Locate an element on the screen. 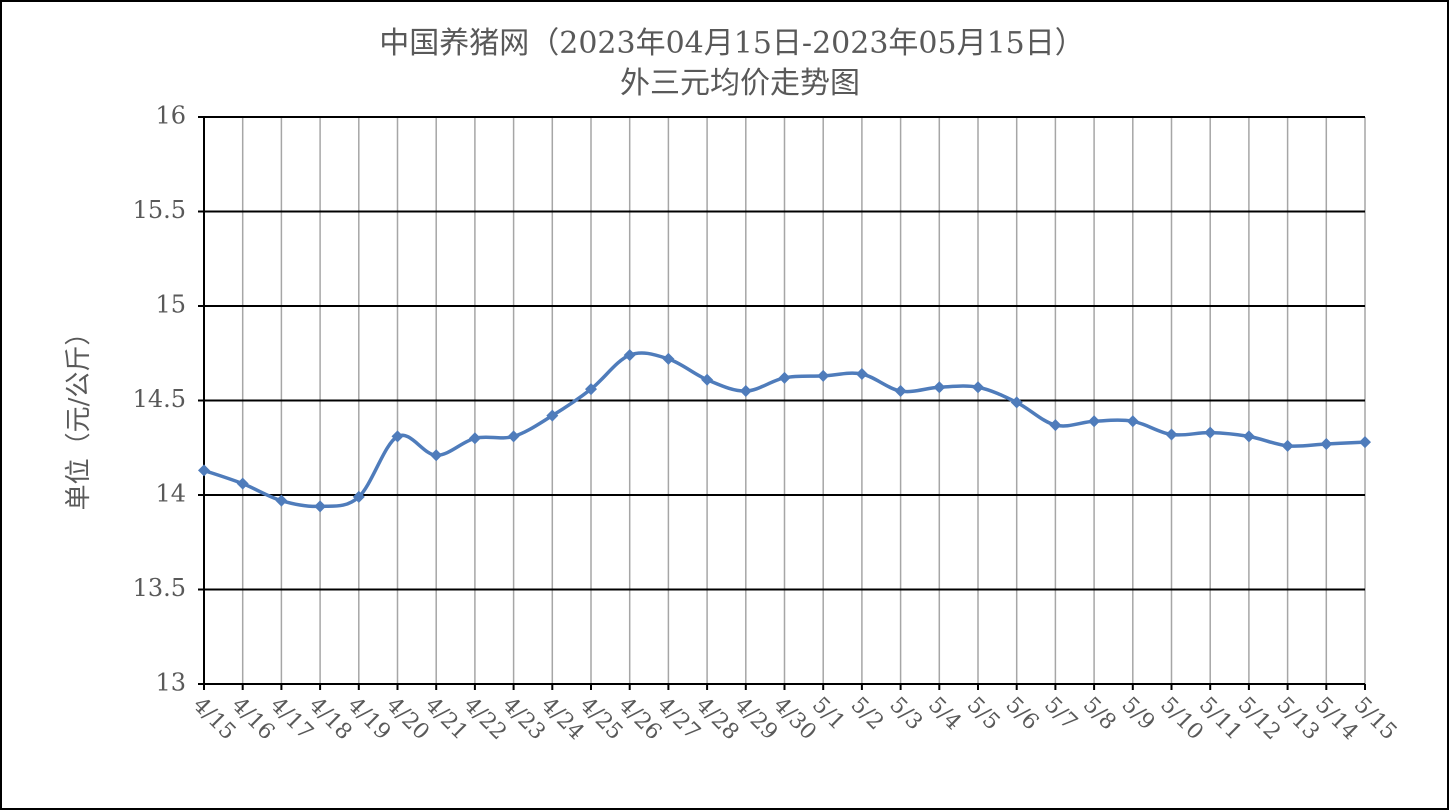 This screenshot has height=810, width=1449. y-tick-label: 15.5 is located at coordinates (159, 210).